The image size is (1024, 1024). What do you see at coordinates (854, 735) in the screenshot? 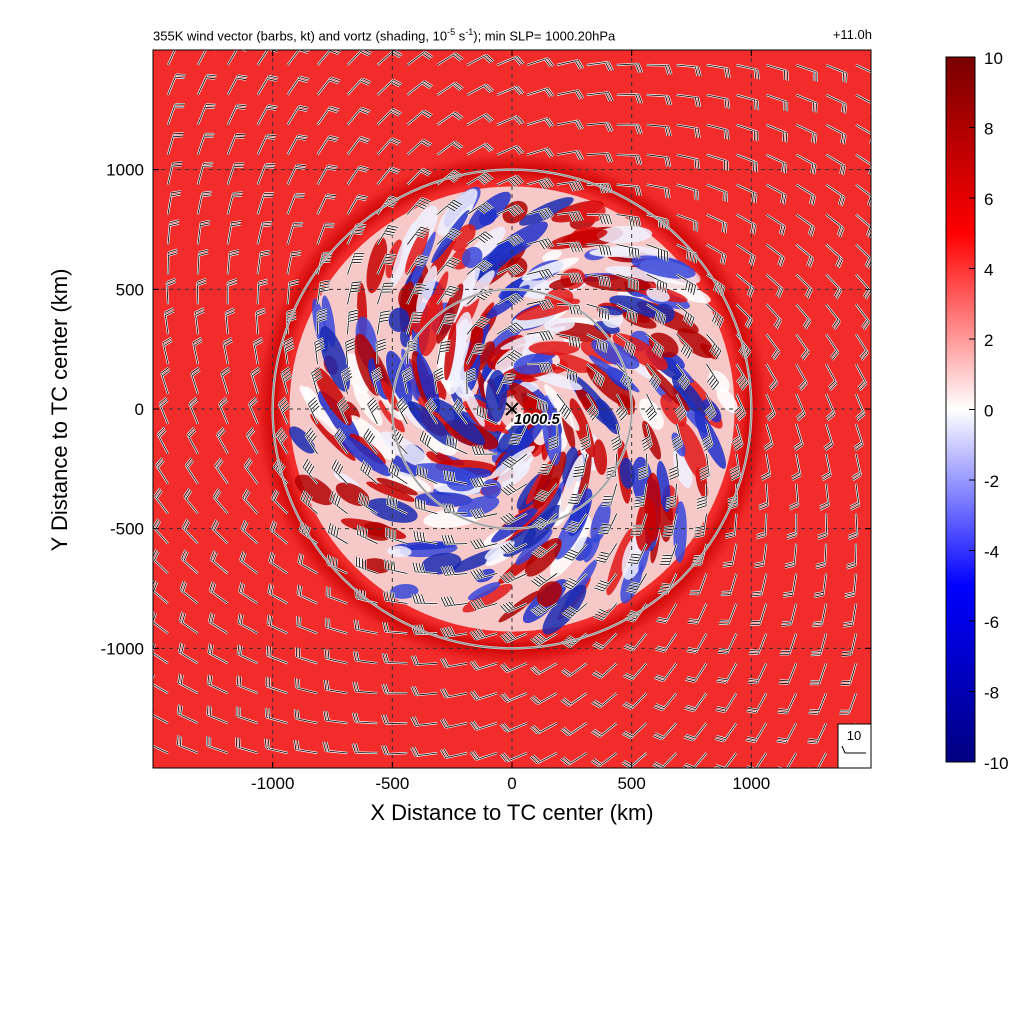
I see `reference-barb-label: 10` at bounding box center [854, 735].